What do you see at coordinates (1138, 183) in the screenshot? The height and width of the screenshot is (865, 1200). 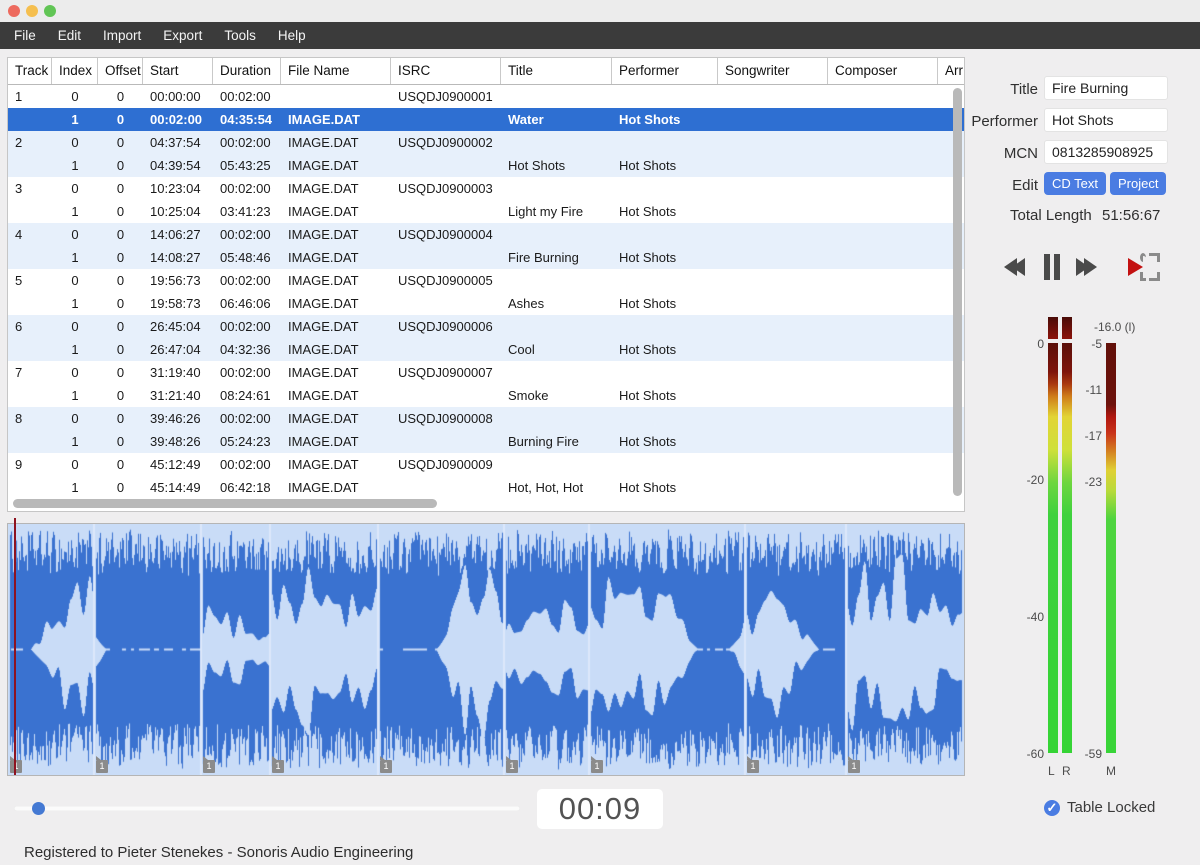 I see `project-button: Project` at bounding box center [1138, 183].